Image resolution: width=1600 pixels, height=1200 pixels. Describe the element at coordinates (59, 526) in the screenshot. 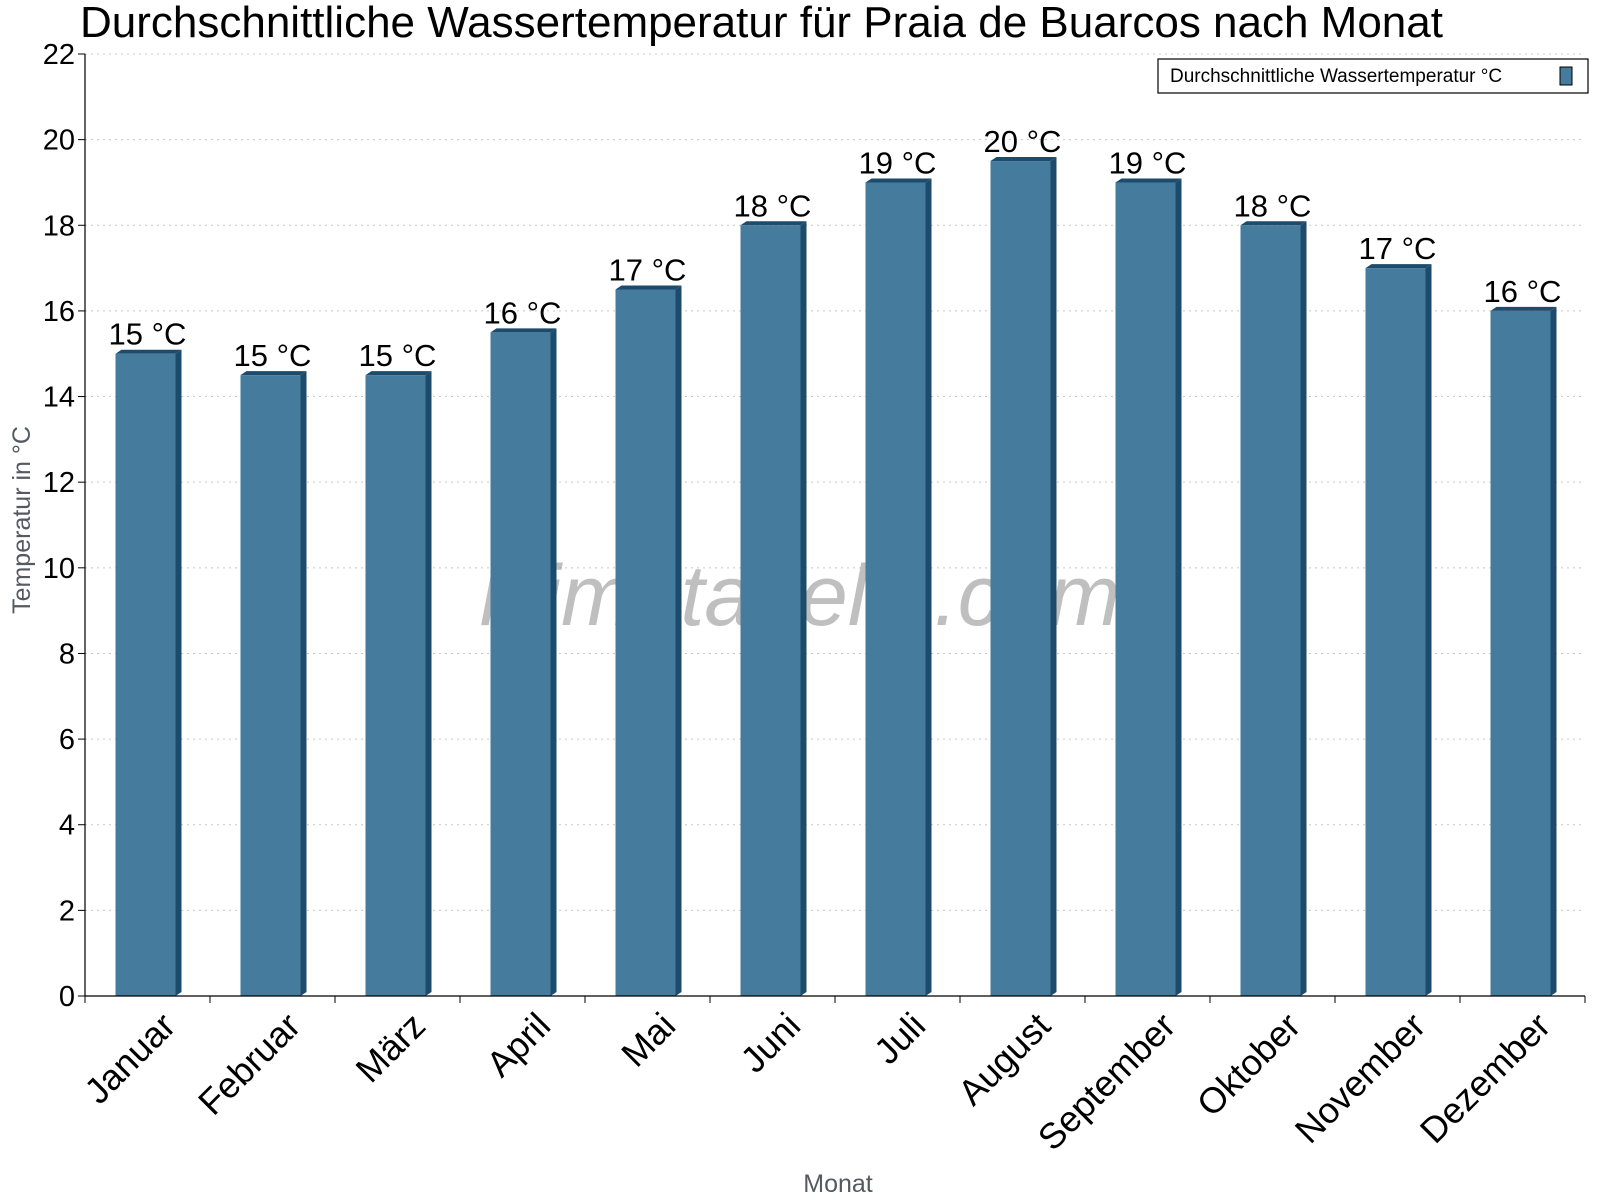

I see `y-tick-labels: 0 2 4 6 8 10 12 14 16 18 20 22` at that location.